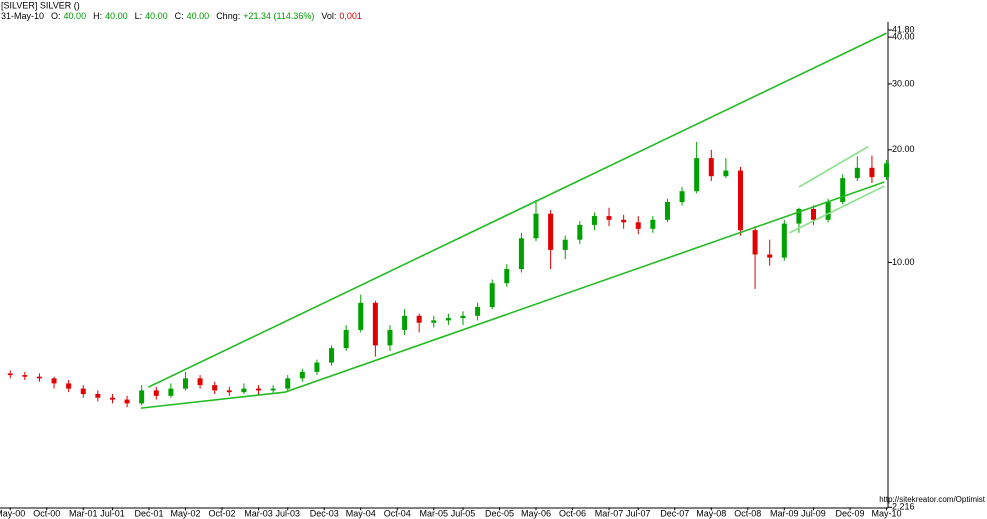 This screenshot has height=519, width=987. What do you see at coordinates (22, 16) in the screenshot?
I see `date: 31-May-10` at bounding box center [22, 16].